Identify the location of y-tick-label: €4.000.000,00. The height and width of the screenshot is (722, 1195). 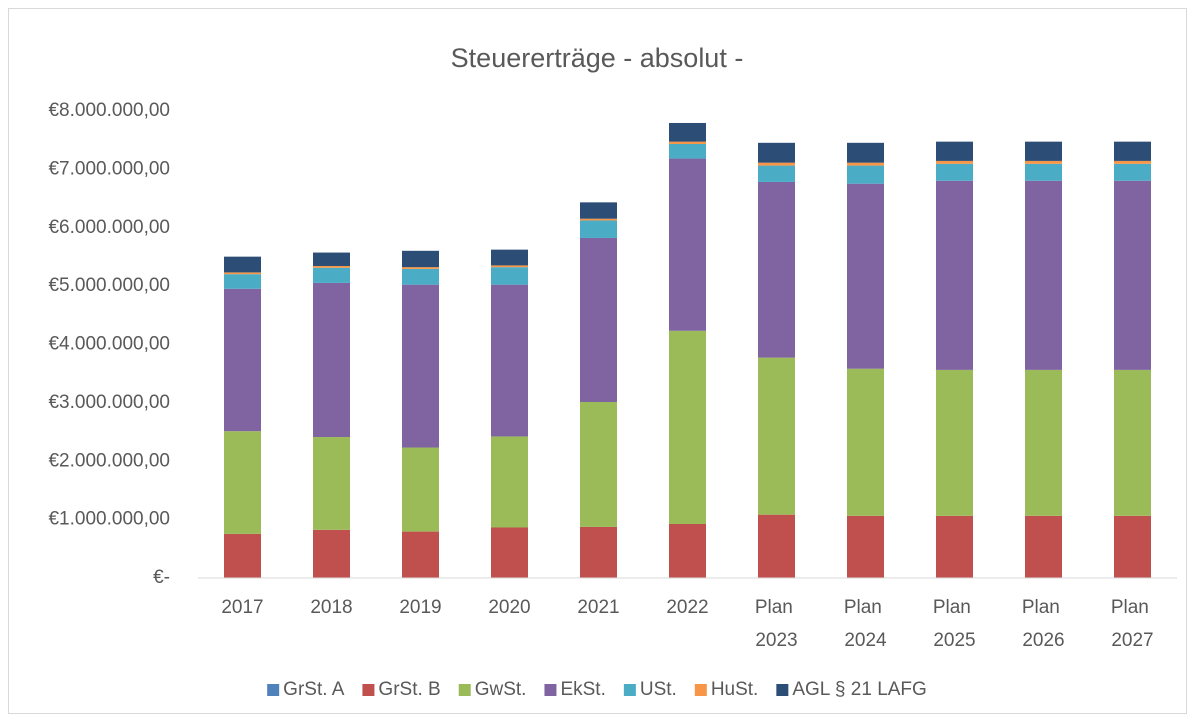
(109, 344).